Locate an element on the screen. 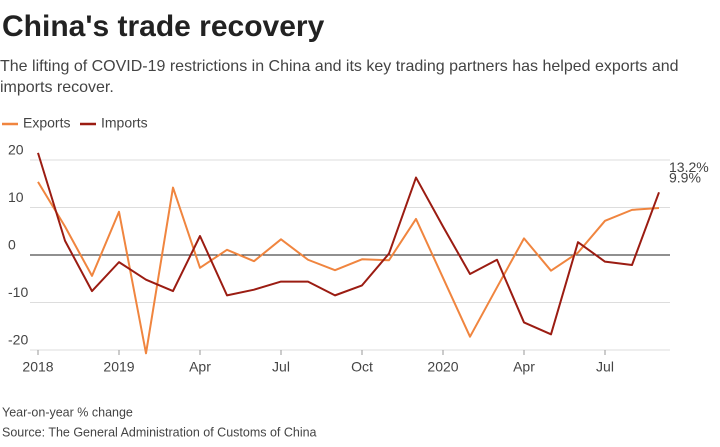  end-label: 13.2% is located at coordinates (689, 167).